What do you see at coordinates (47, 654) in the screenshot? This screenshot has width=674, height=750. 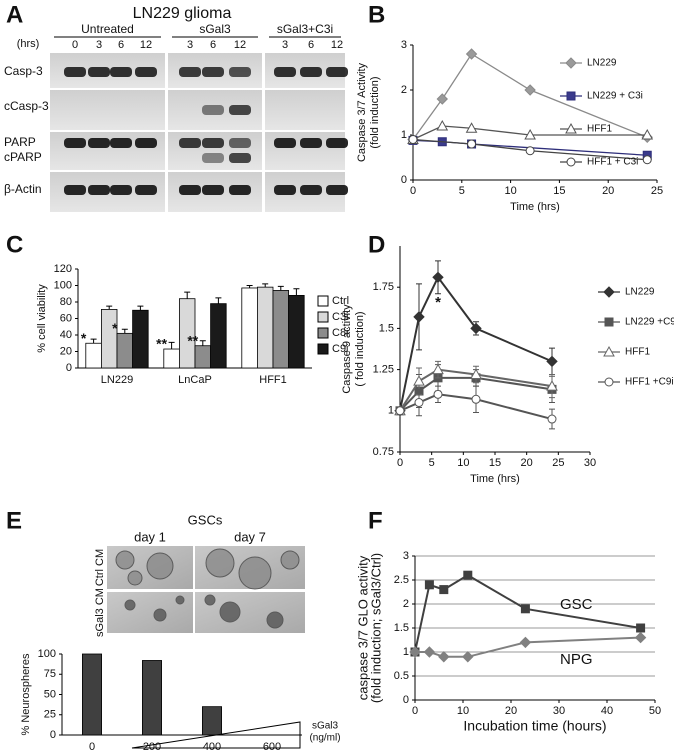 I see `y-tick-label: 100` at bounding box center [47, 654].